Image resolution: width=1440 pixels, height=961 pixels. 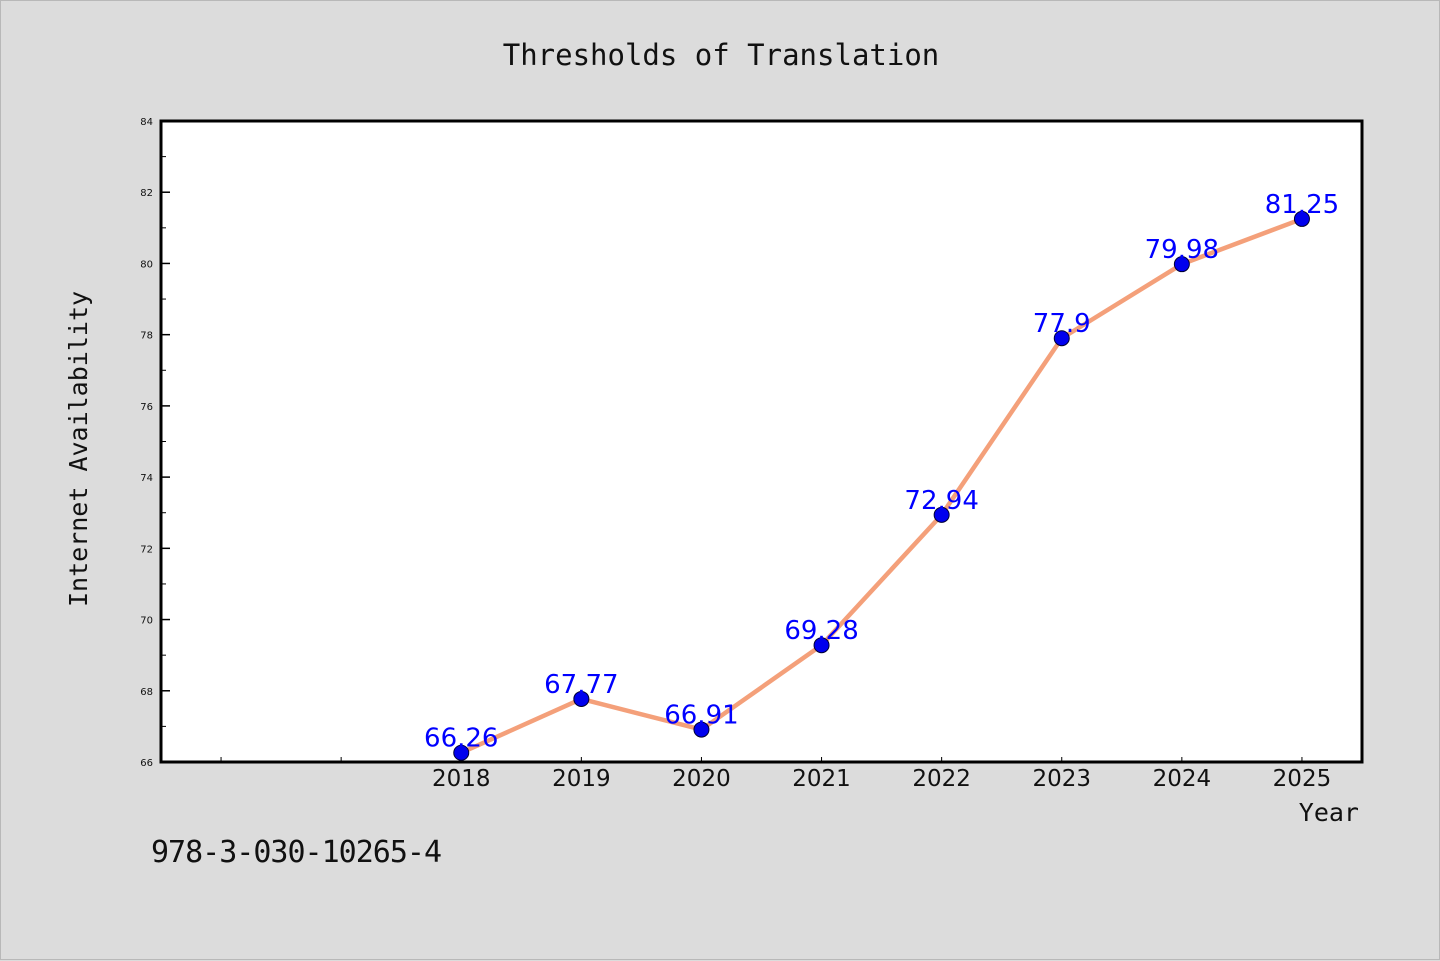 I want to click on isbn-text: 978-3-030-10265-4, so click(x=296, y=852).